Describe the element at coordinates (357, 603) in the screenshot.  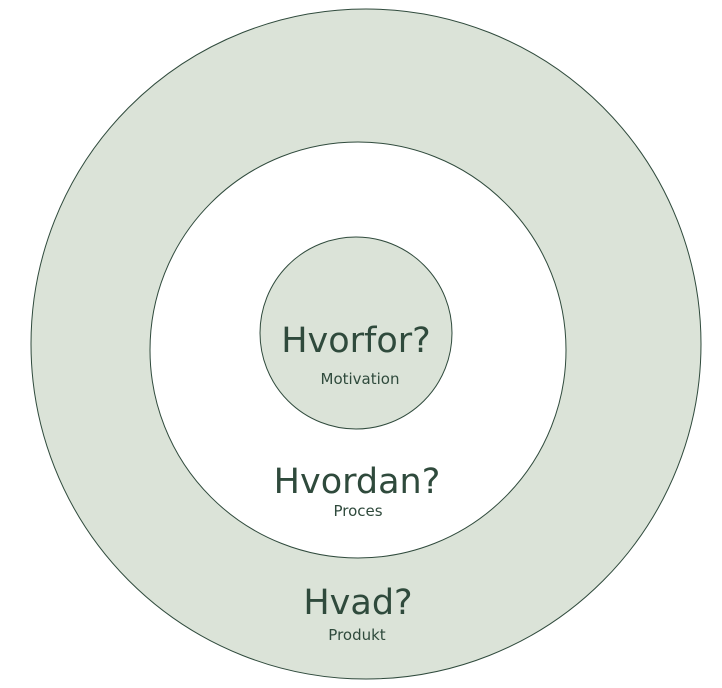
I see `outer-circle-title: Hvad?` at that location.